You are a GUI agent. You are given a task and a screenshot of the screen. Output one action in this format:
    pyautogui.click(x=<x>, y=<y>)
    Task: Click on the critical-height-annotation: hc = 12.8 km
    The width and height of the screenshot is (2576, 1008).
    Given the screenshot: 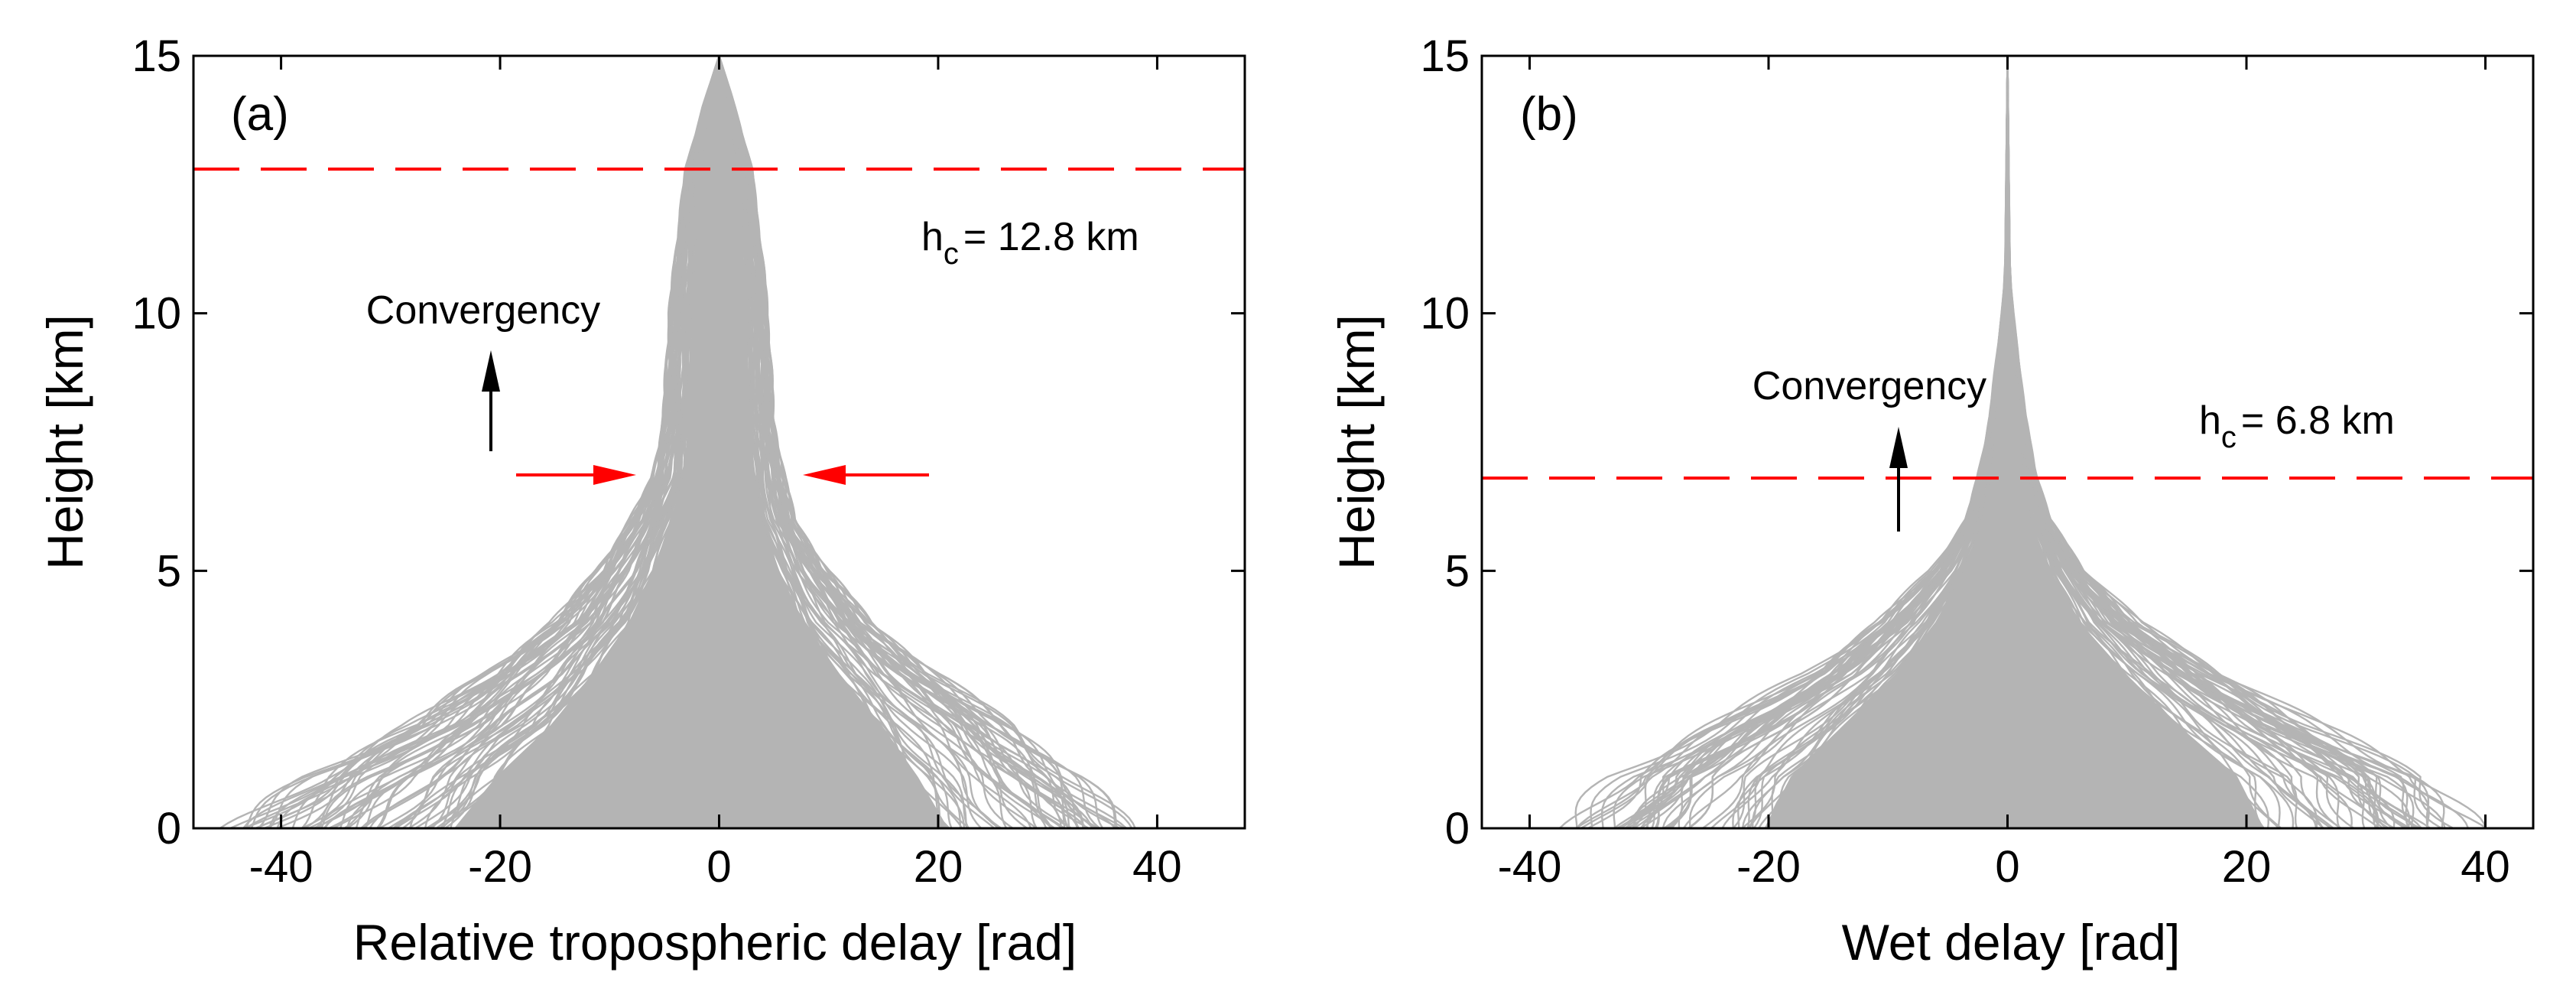 What is the action you would take?
    pyautogui.click(x=1030, y=243)
    